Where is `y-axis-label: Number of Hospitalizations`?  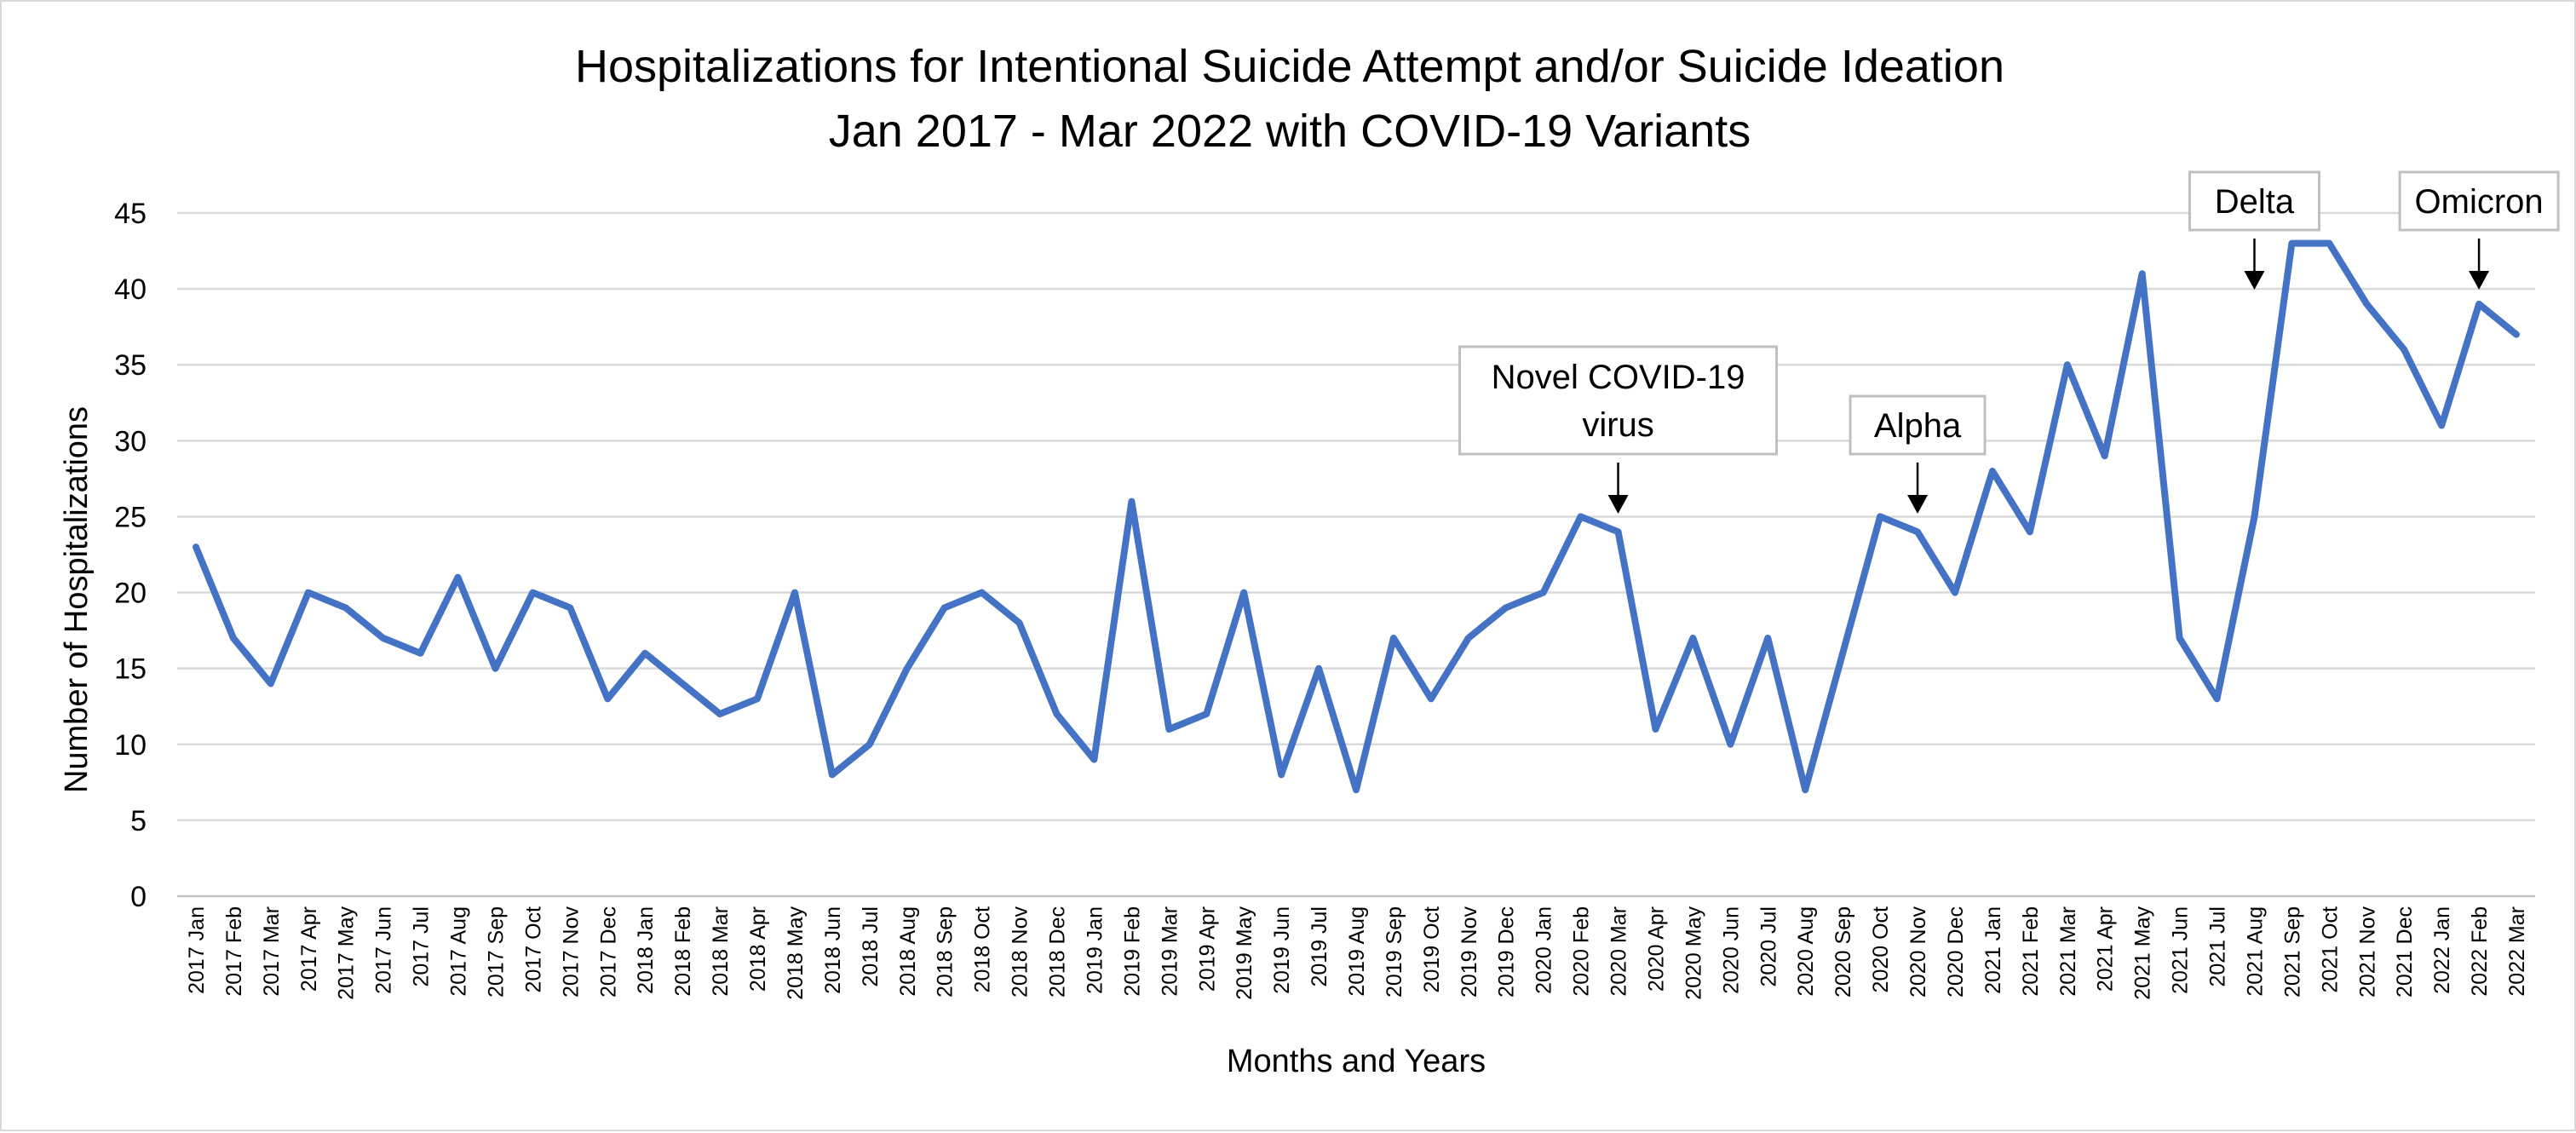
y-axis-label: Number of Hospitalizations is located at coordinates (77, 599).